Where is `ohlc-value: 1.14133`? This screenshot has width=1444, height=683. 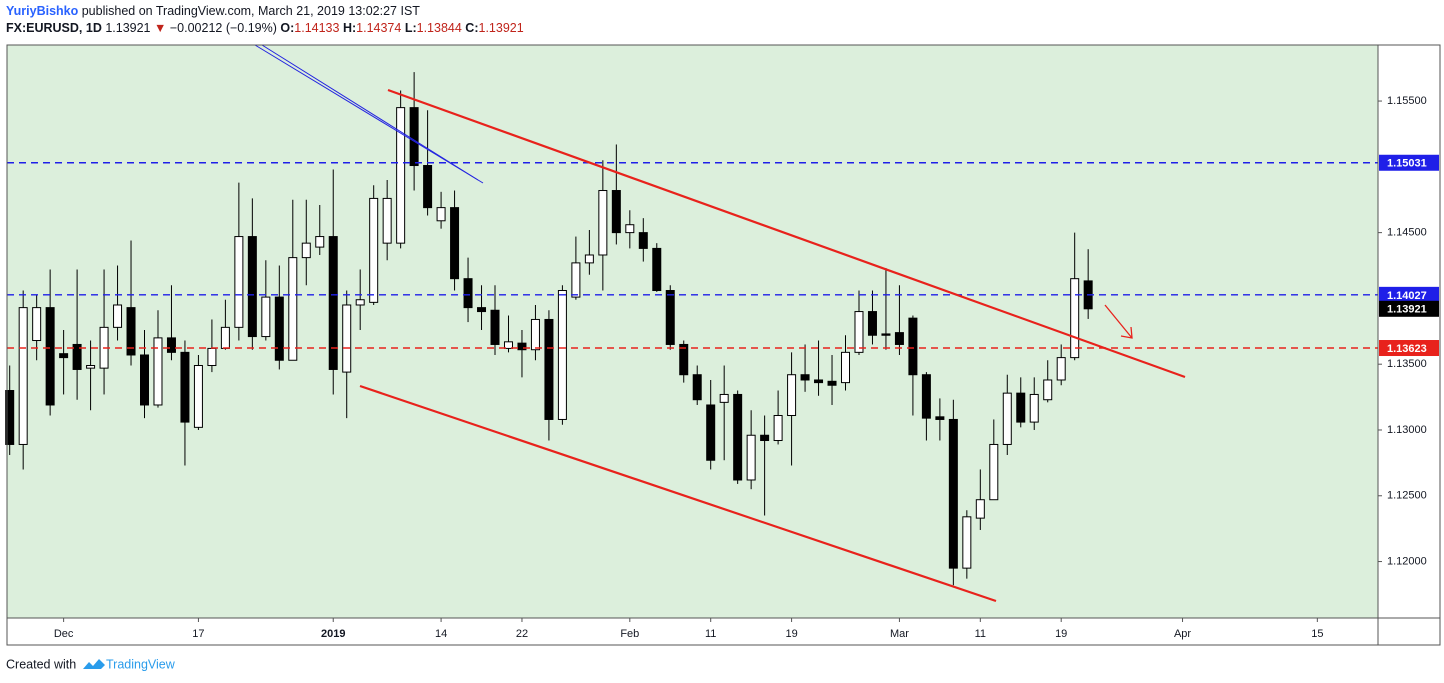 ohlc-value: 1.14133 is located at coordinates (316, 28).